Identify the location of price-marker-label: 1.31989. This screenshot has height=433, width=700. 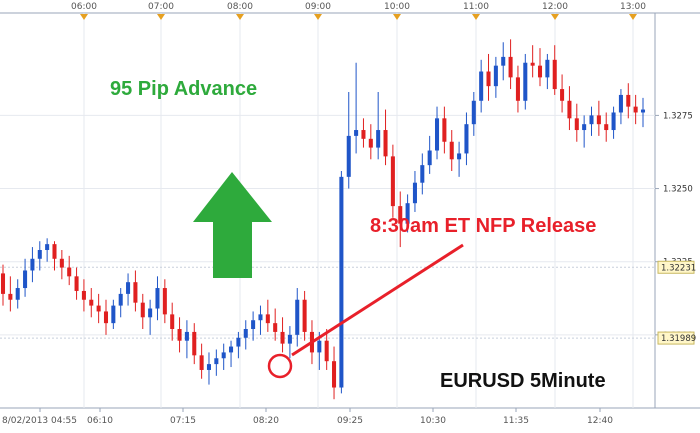
(678, 339).